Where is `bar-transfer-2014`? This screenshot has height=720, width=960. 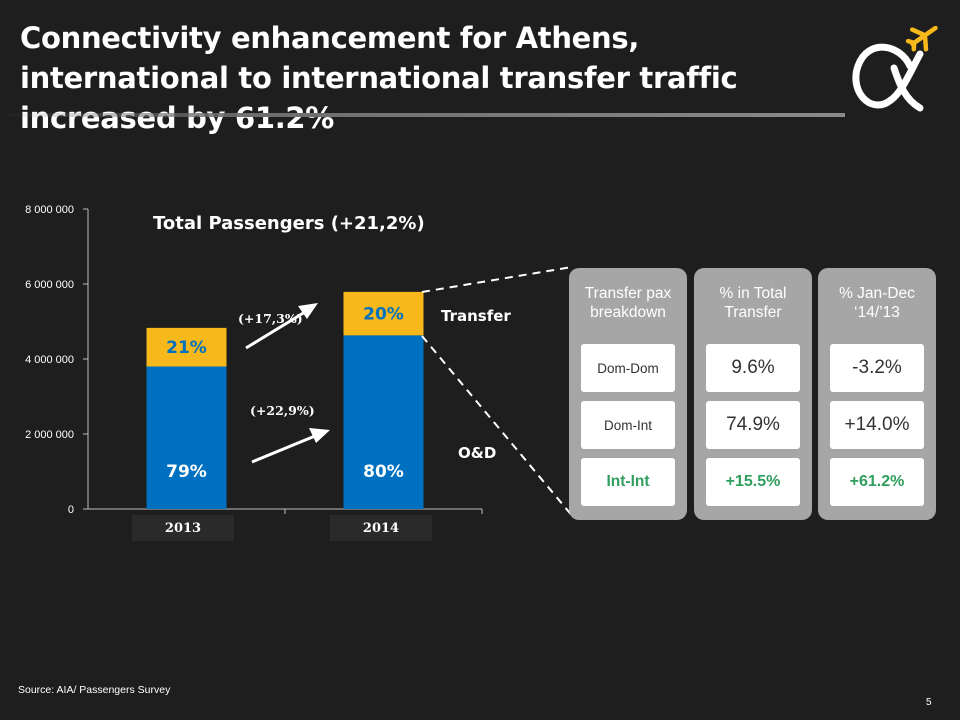
bar-transfer-2014 is located at coordinates (383, 313).